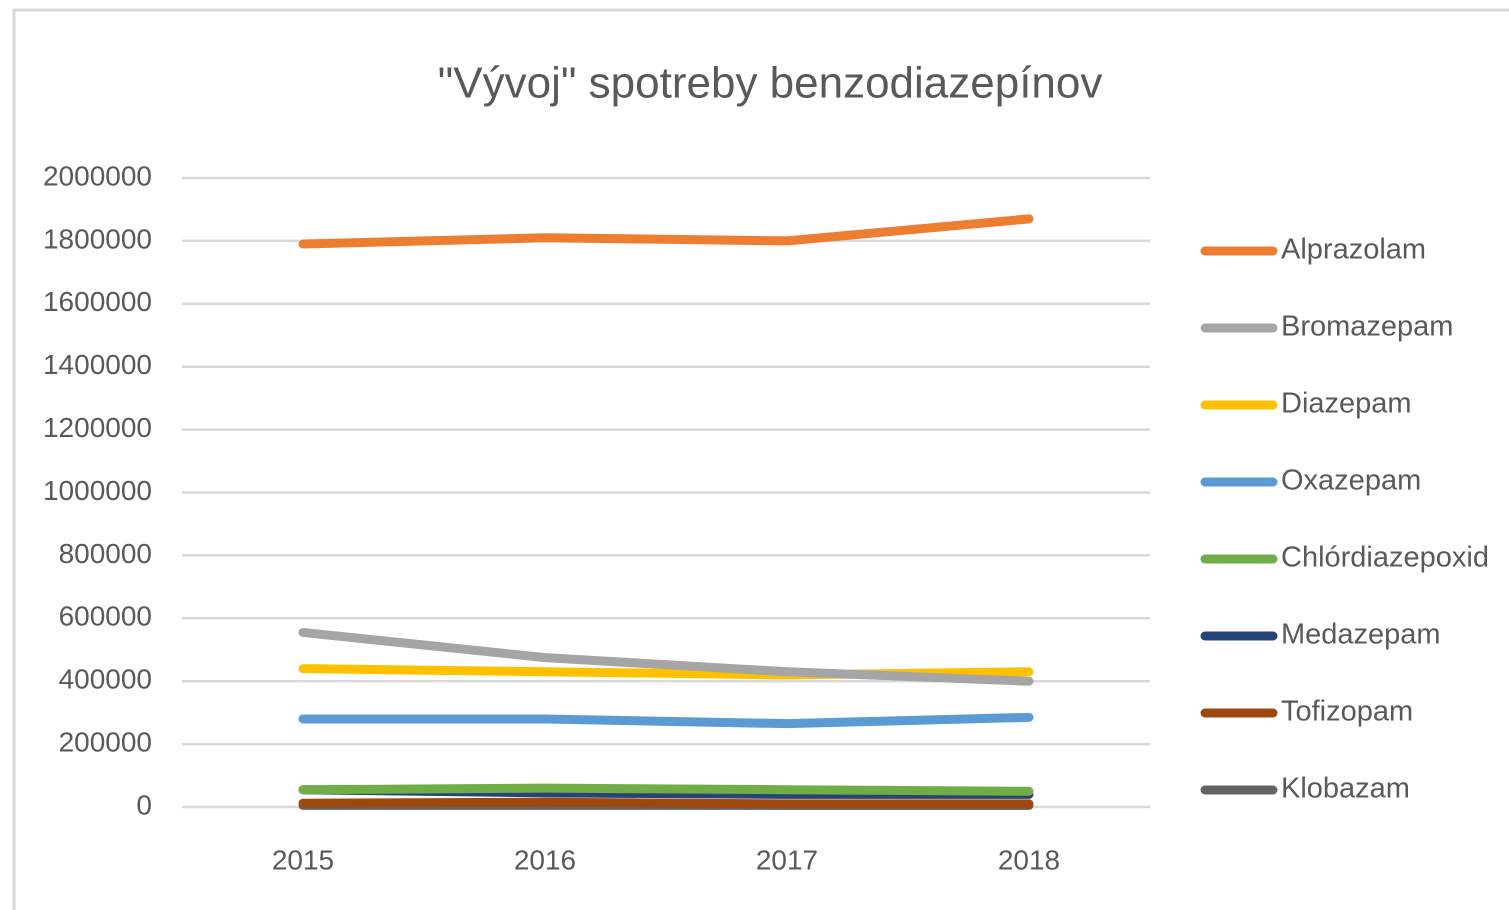  What do you see at coordinates (1385, 558) in the screenshot?
I see `legend-label: Chlórdiazepoxid` at bounding box center [1385, 558].